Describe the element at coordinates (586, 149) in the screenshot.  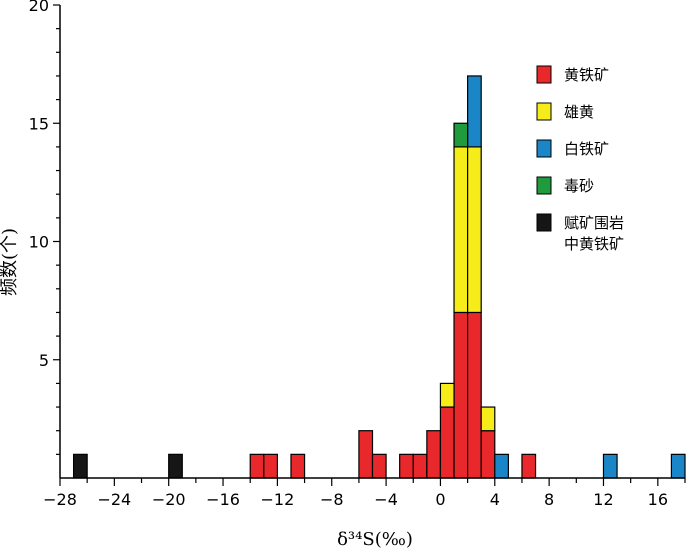
I see `legend-label-2: 白铁矿` at that location.